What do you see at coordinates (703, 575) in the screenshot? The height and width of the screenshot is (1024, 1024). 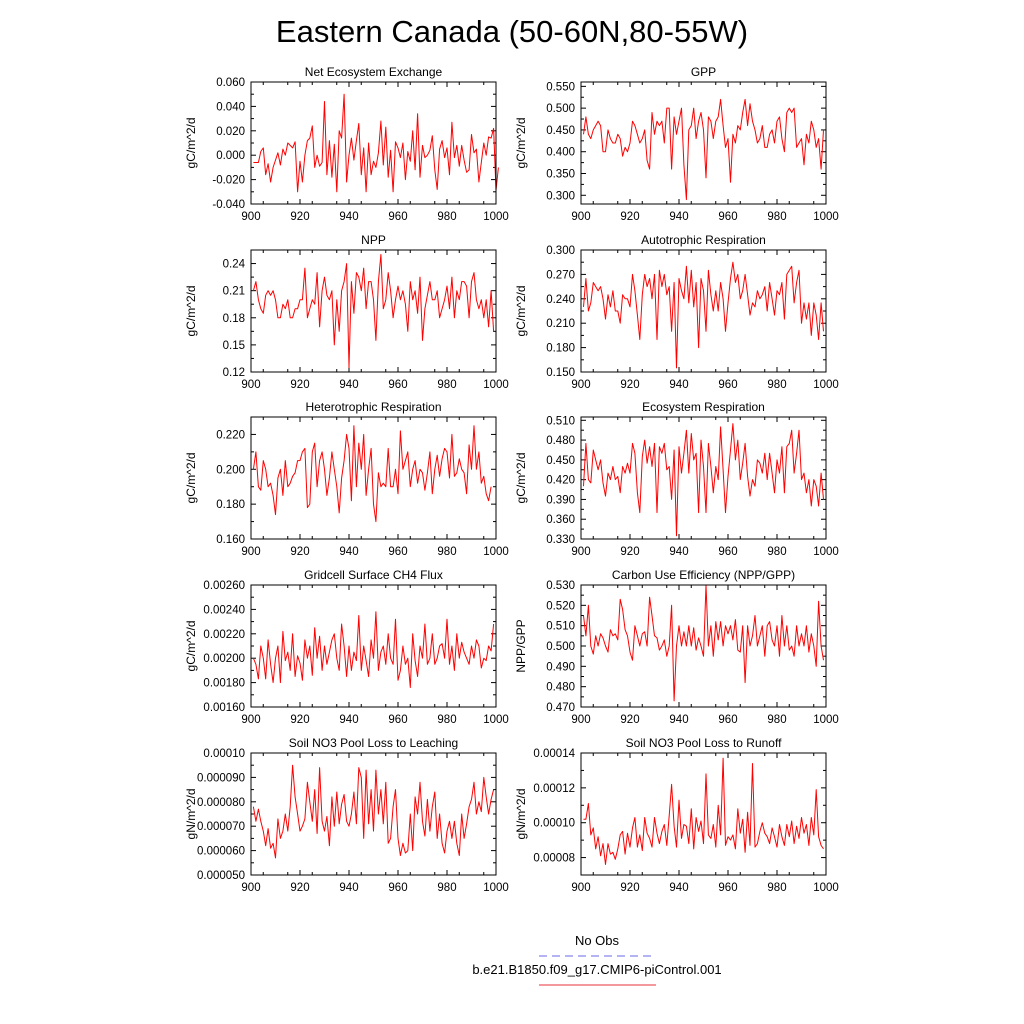 I see `panel-title: Carbon Use Efficiency (NPP/GPP)` at bounding box center [703, 575].